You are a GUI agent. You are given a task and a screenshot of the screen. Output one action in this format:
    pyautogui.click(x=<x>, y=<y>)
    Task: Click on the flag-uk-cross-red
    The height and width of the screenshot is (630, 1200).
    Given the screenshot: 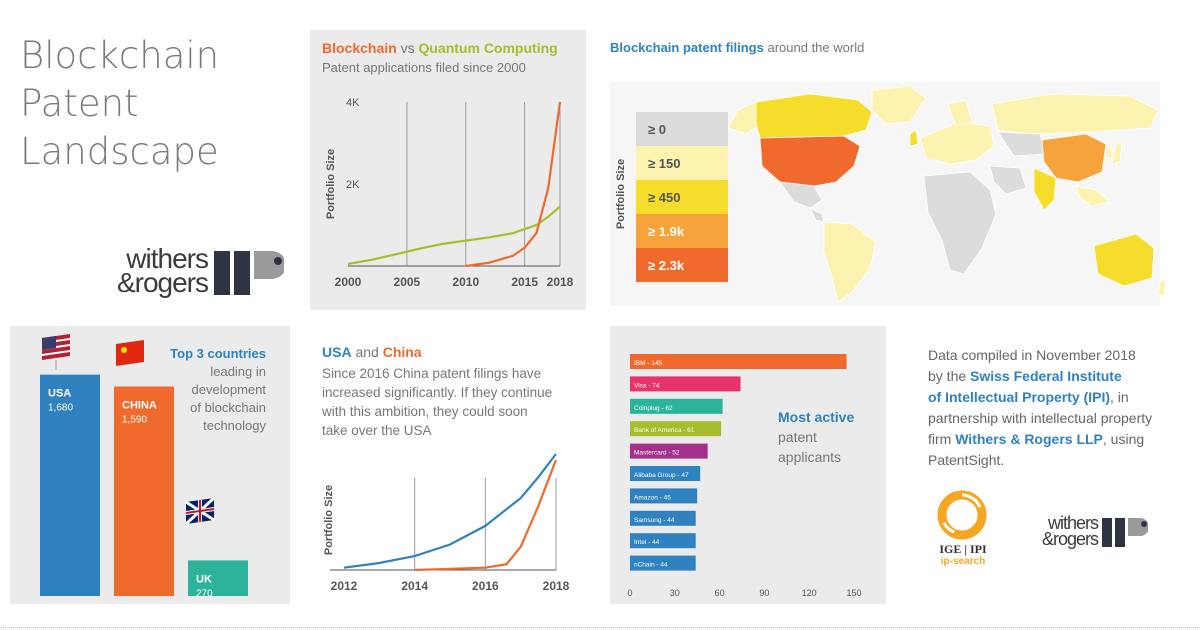 What is the action you would take?
    pyautogui.click(x=200, y=511)
    